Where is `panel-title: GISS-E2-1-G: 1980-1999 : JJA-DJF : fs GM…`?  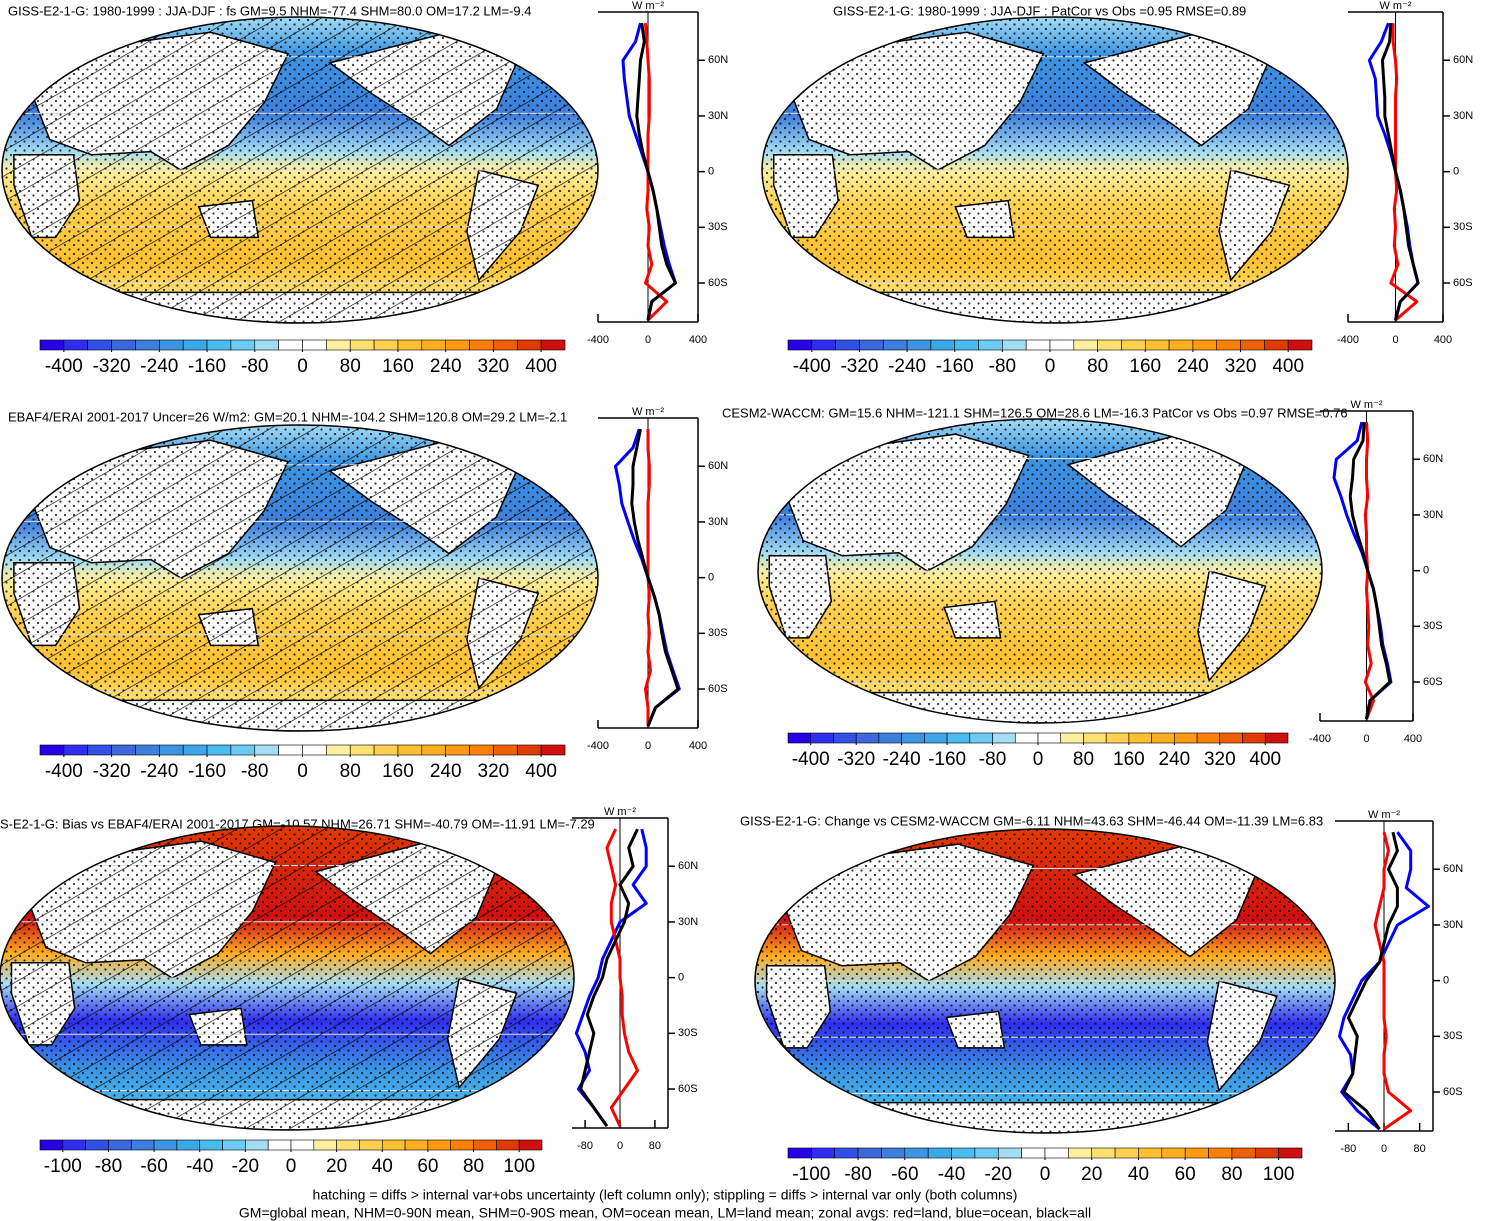
panel-title: GISS-E2-1-G: 1980-1999 : JJA-DJF : fs GM… is located at coordinates (269, 10).